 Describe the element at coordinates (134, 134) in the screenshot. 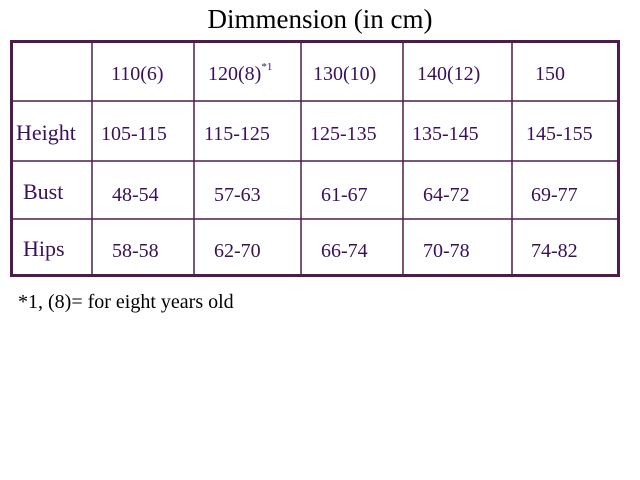

I see `height-110: 105-115` at that location.